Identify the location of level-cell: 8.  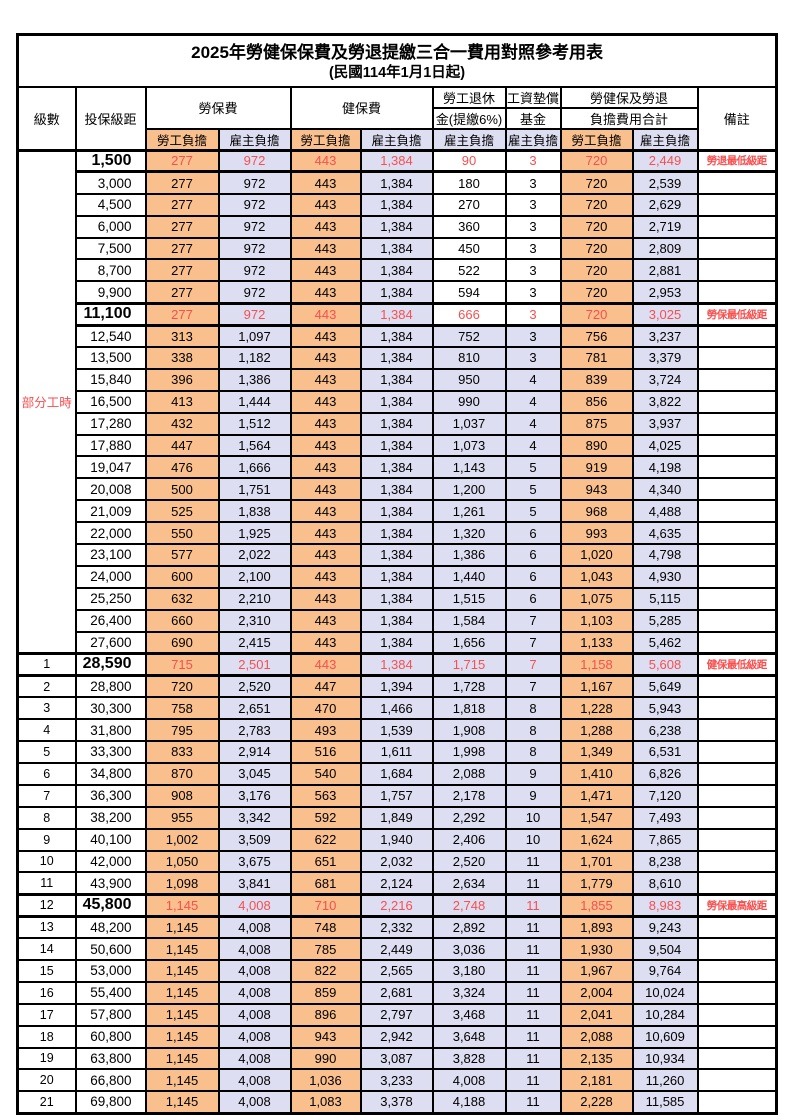
(46, 817).